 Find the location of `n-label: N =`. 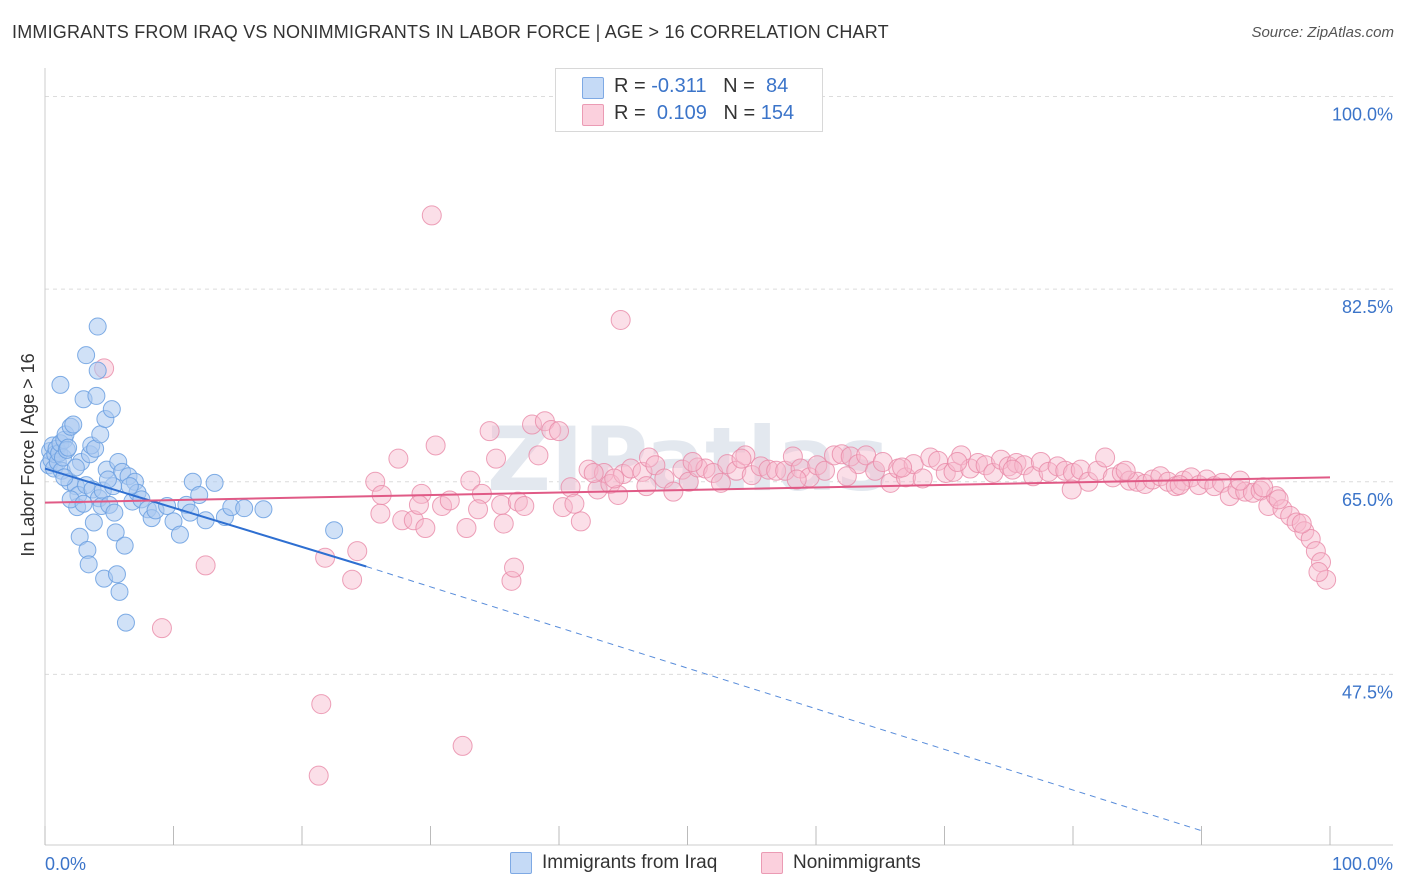

n-label: N = is located at coordinates (739, 86).